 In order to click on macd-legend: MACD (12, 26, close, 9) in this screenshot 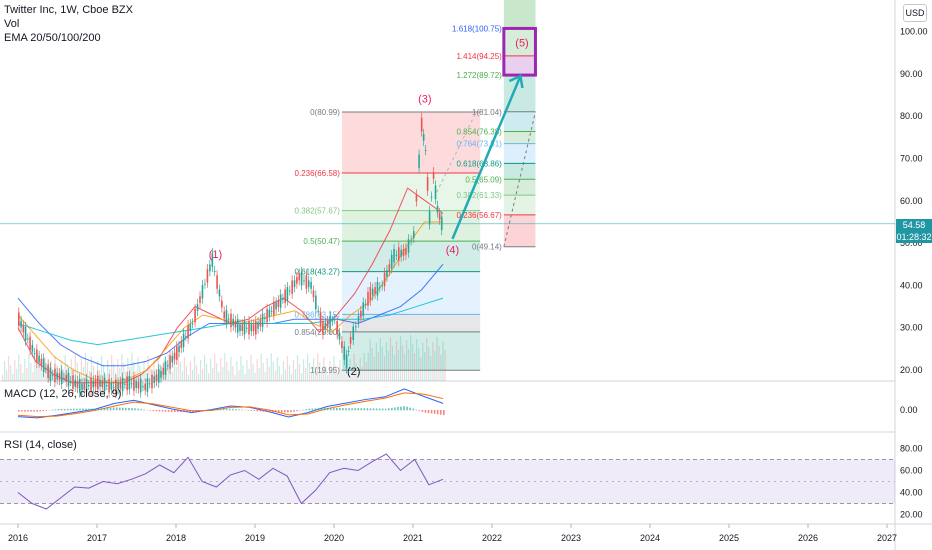, I will do `click(63, 394)`.